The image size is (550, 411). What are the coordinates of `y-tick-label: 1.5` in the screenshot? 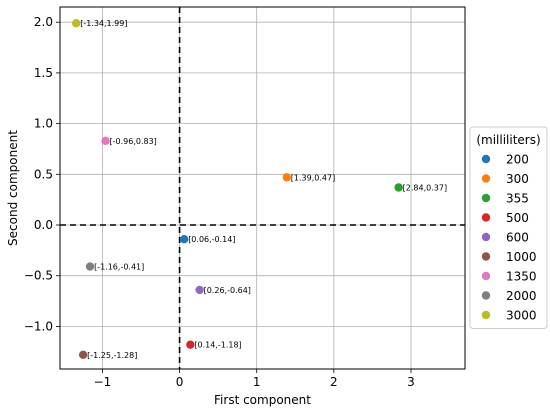 It's located at (43, 73).